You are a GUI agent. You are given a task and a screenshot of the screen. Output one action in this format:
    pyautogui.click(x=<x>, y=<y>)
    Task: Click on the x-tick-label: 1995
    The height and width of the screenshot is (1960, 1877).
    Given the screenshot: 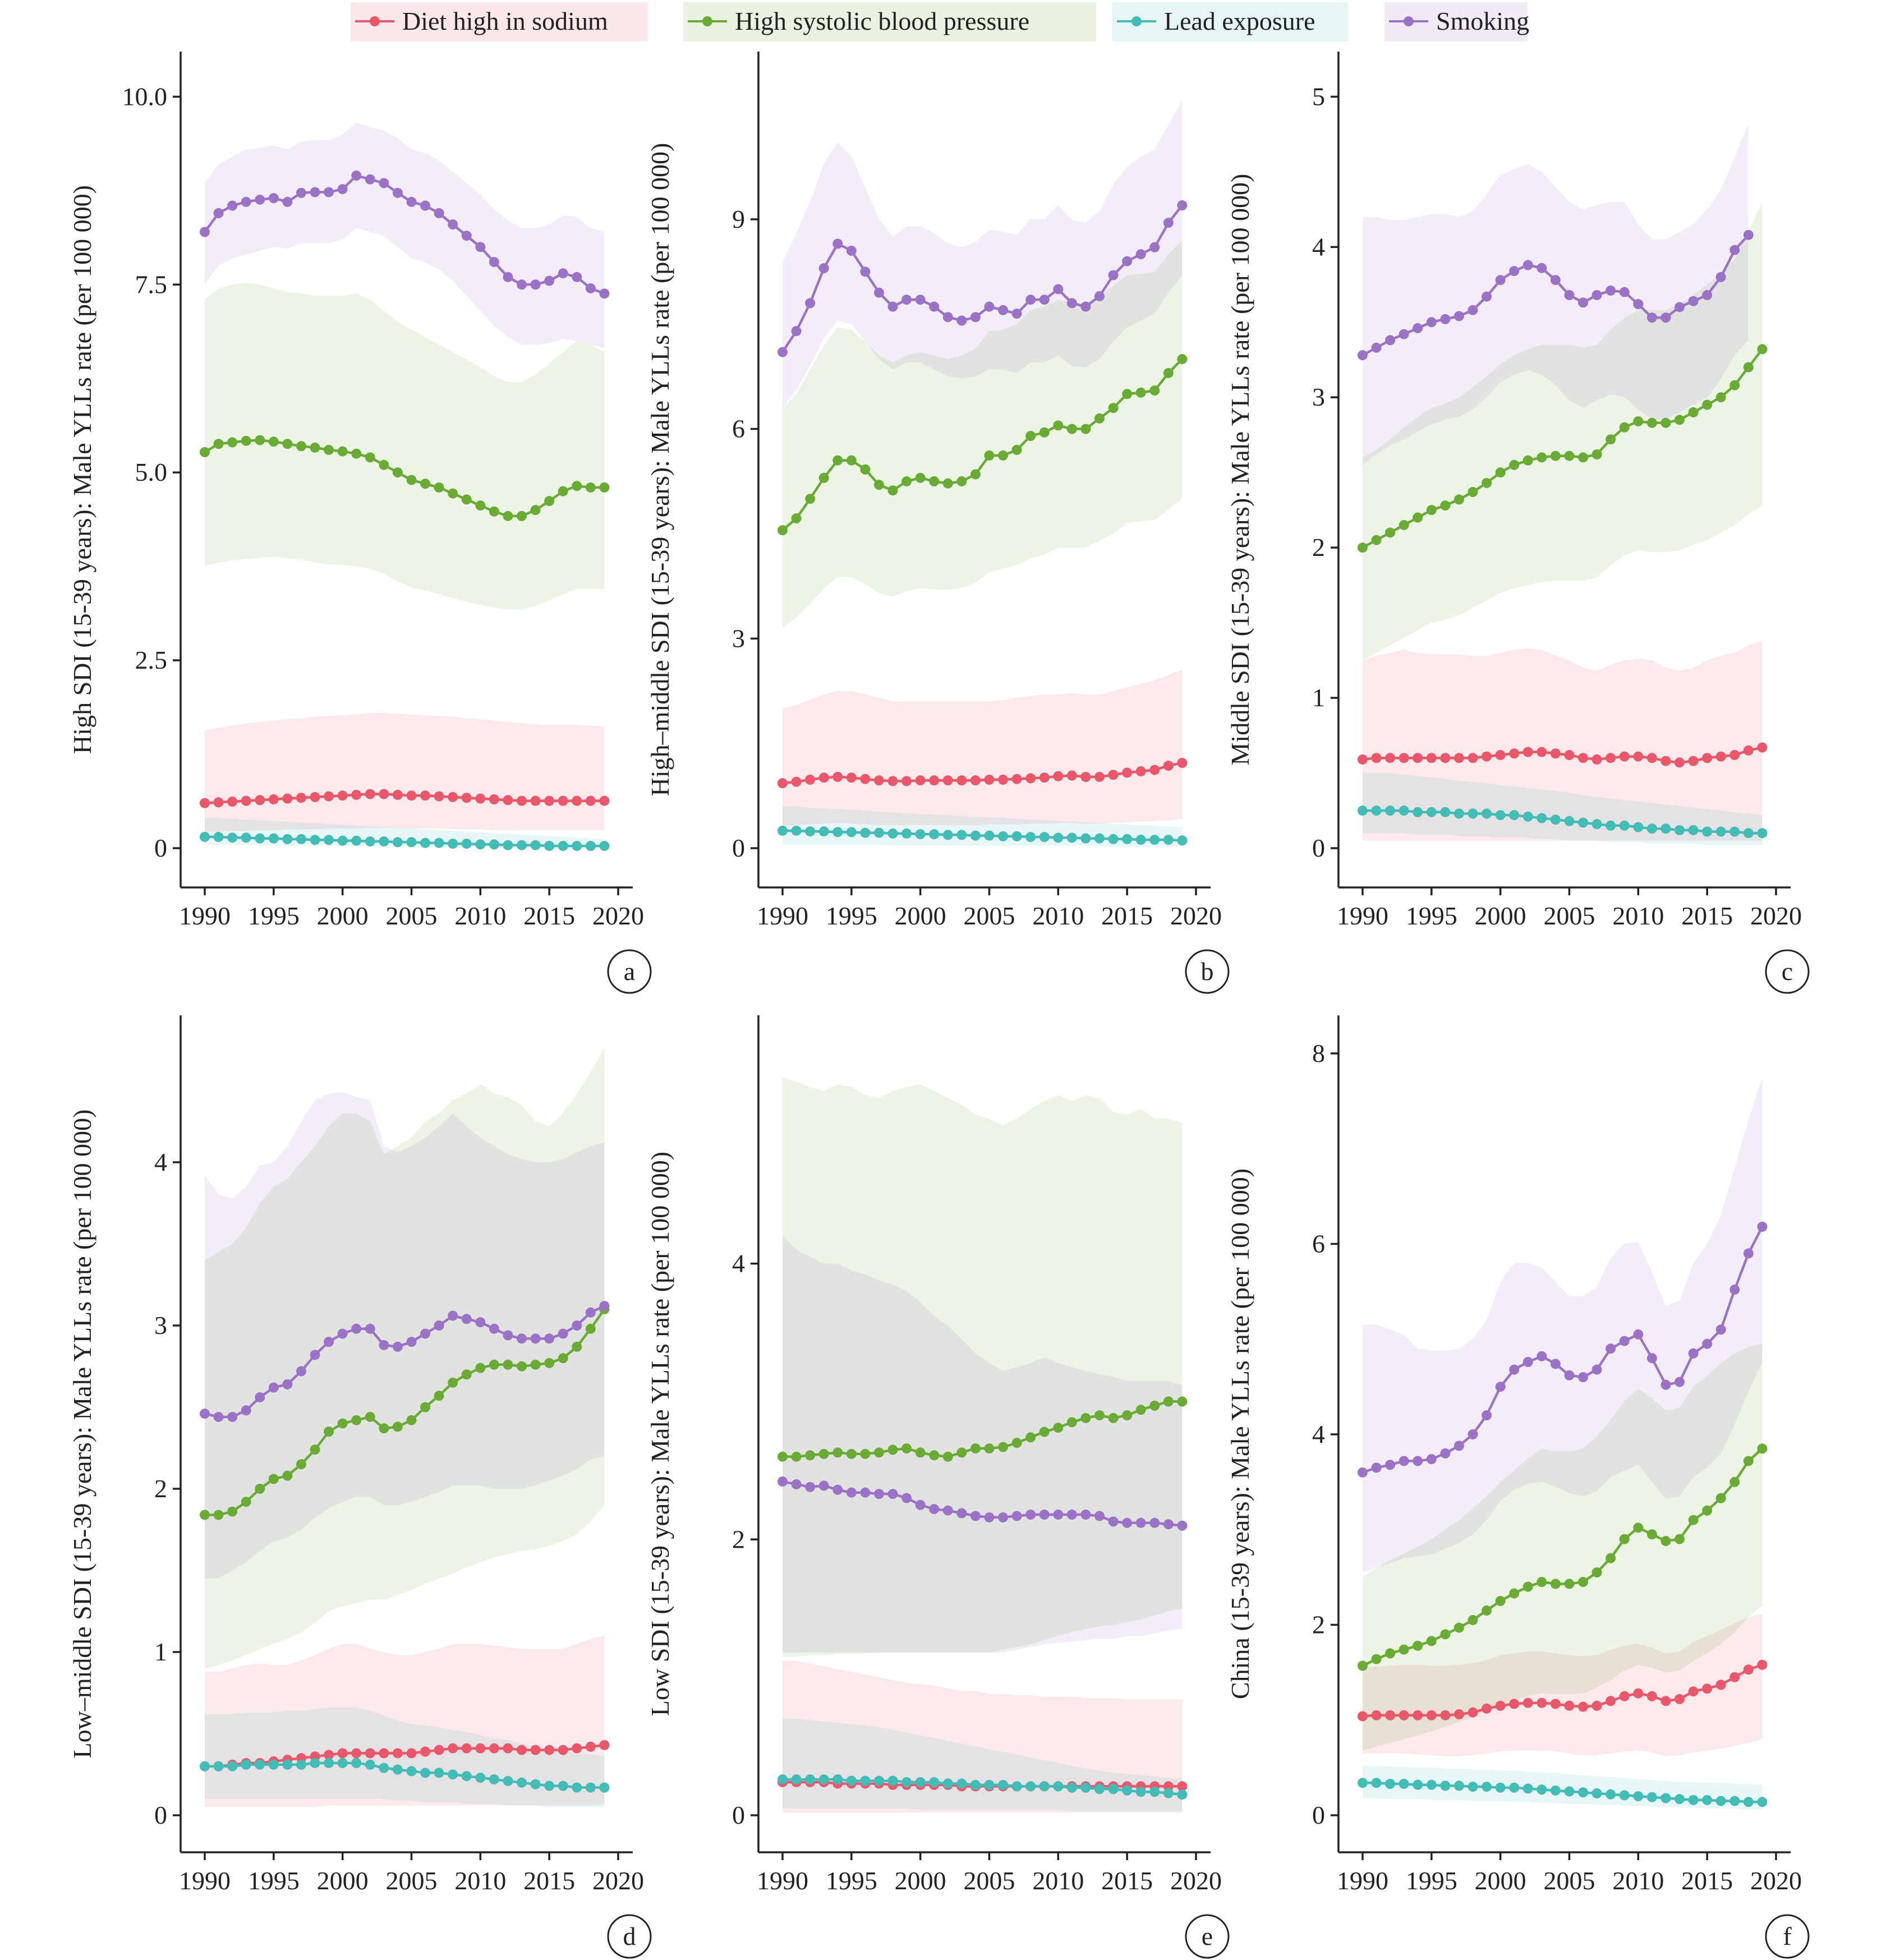 What is the action you would take?
    pyautogui.click(x=274, y=915)
    